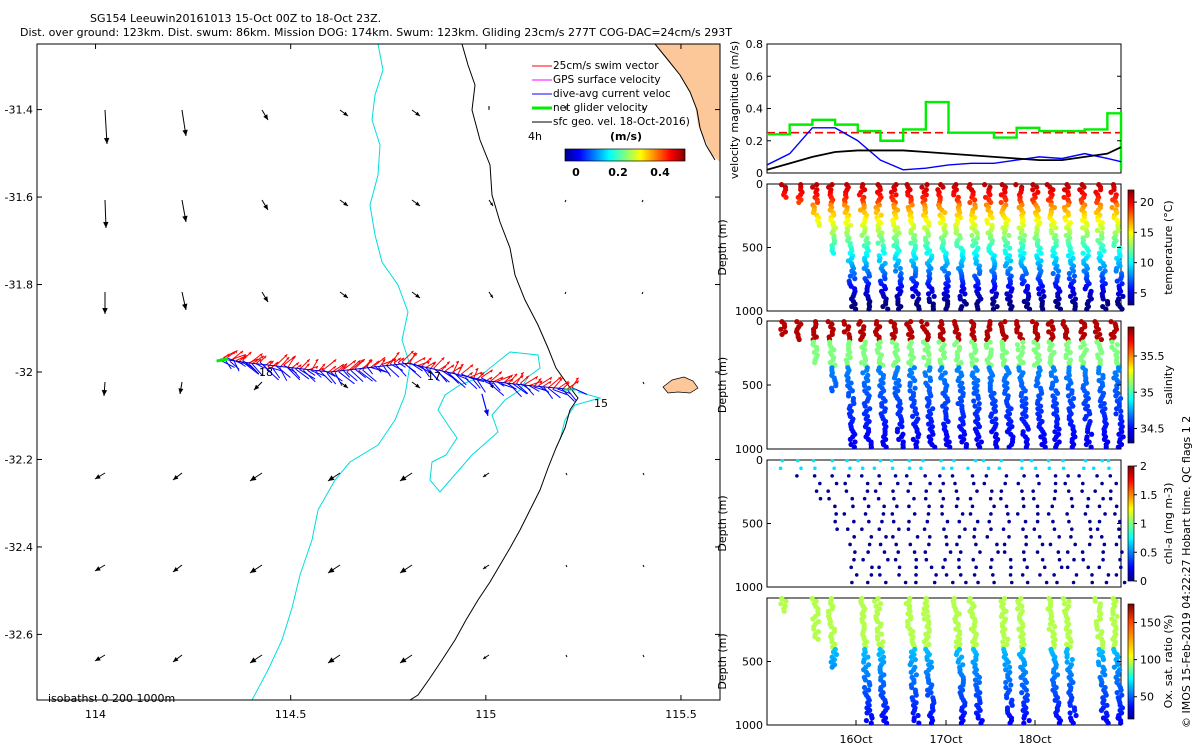 This screenshot has height=750, width=1200. Describe the element at coordinates (1168, 524) in the screenshot. I see `colorbar-label: chl-a (mg m-3)` at that location.